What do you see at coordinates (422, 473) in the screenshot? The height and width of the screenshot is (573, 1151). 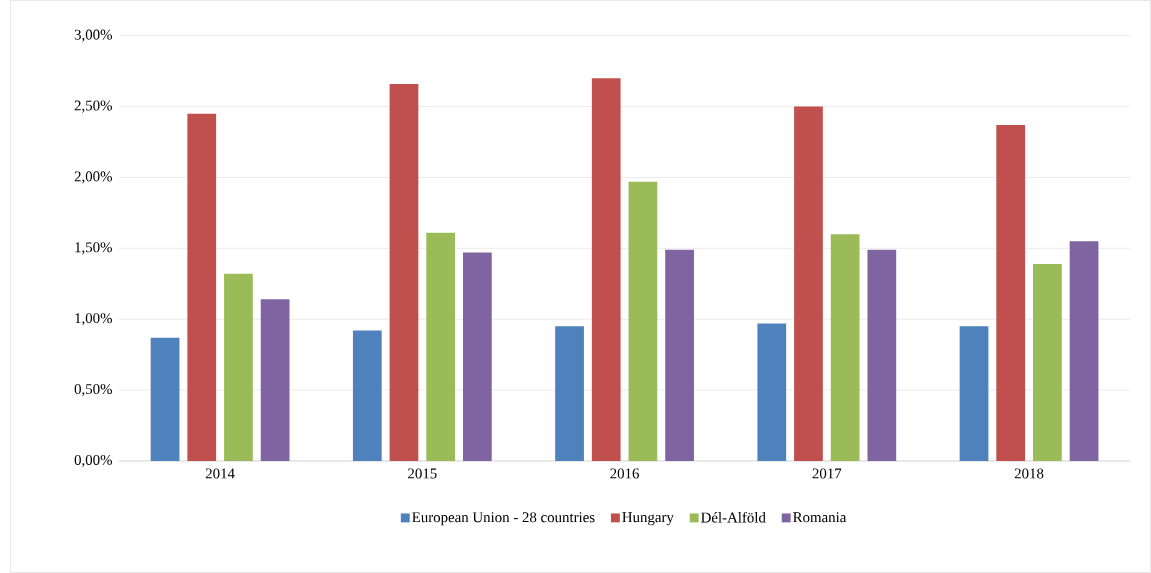 I see `x-tick-label: 2015` at bounding box center [422, 473].